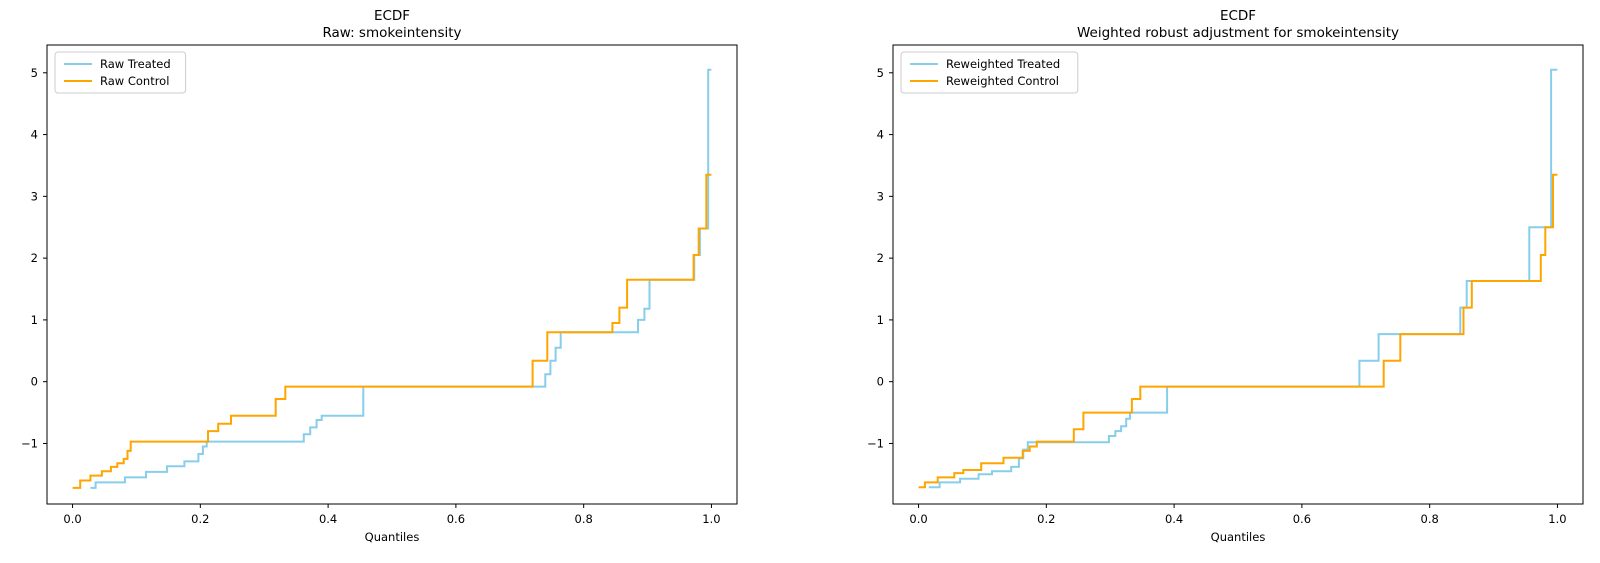 Image resolution: width=1600 pixels, height=563 pixels. I want to click on legend-label: Reweighted Treated, so click(1003, 64).